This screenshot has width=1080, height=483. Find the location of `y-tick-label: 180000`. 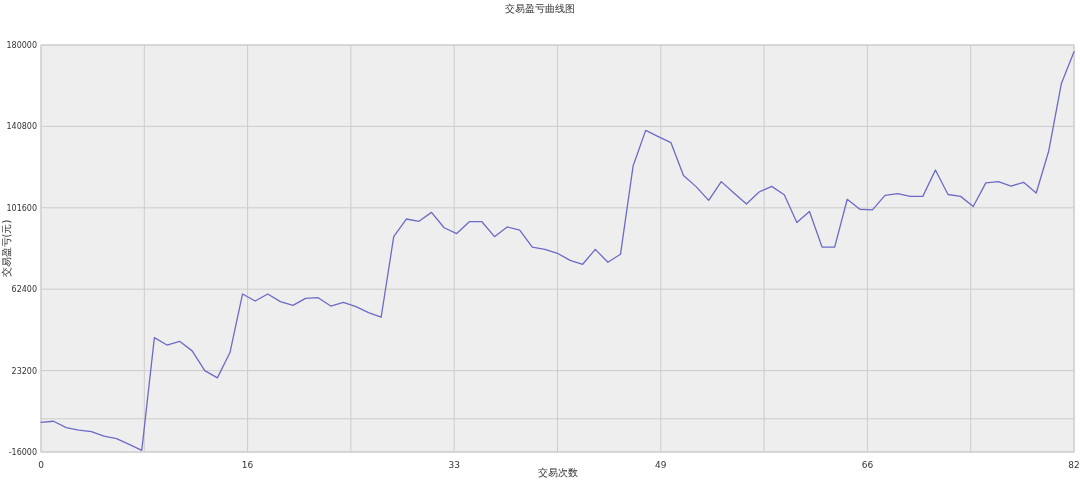

y-tick-label: 180000 is located at coordinates (21, 45).